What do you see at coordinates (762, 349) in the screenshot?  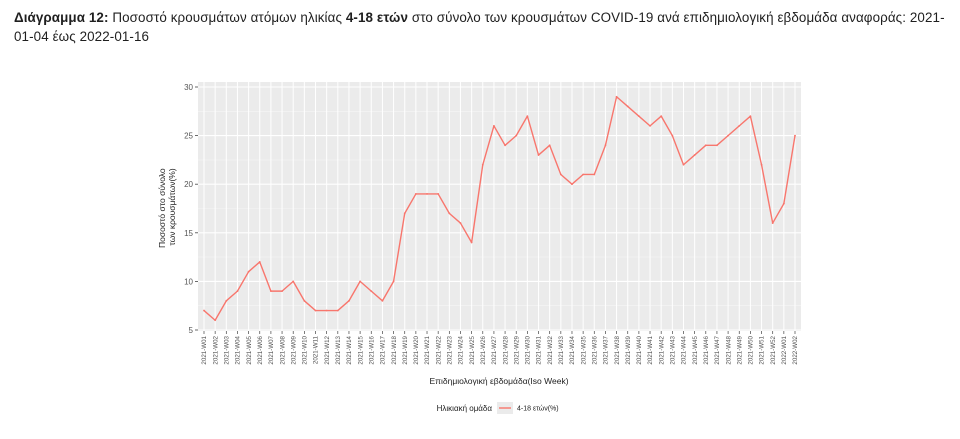 I see `x-tick-label: 2021-W51` at bounding box center [762, 349].